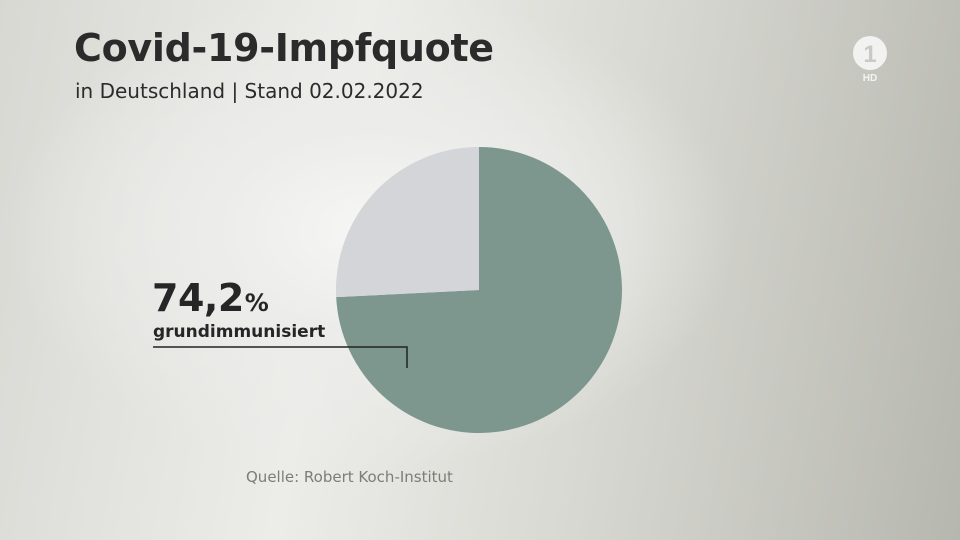 The image size is (960, 540). I want to click on source-note: Quelle: Robert Koch-Institut, so click(349, 477).